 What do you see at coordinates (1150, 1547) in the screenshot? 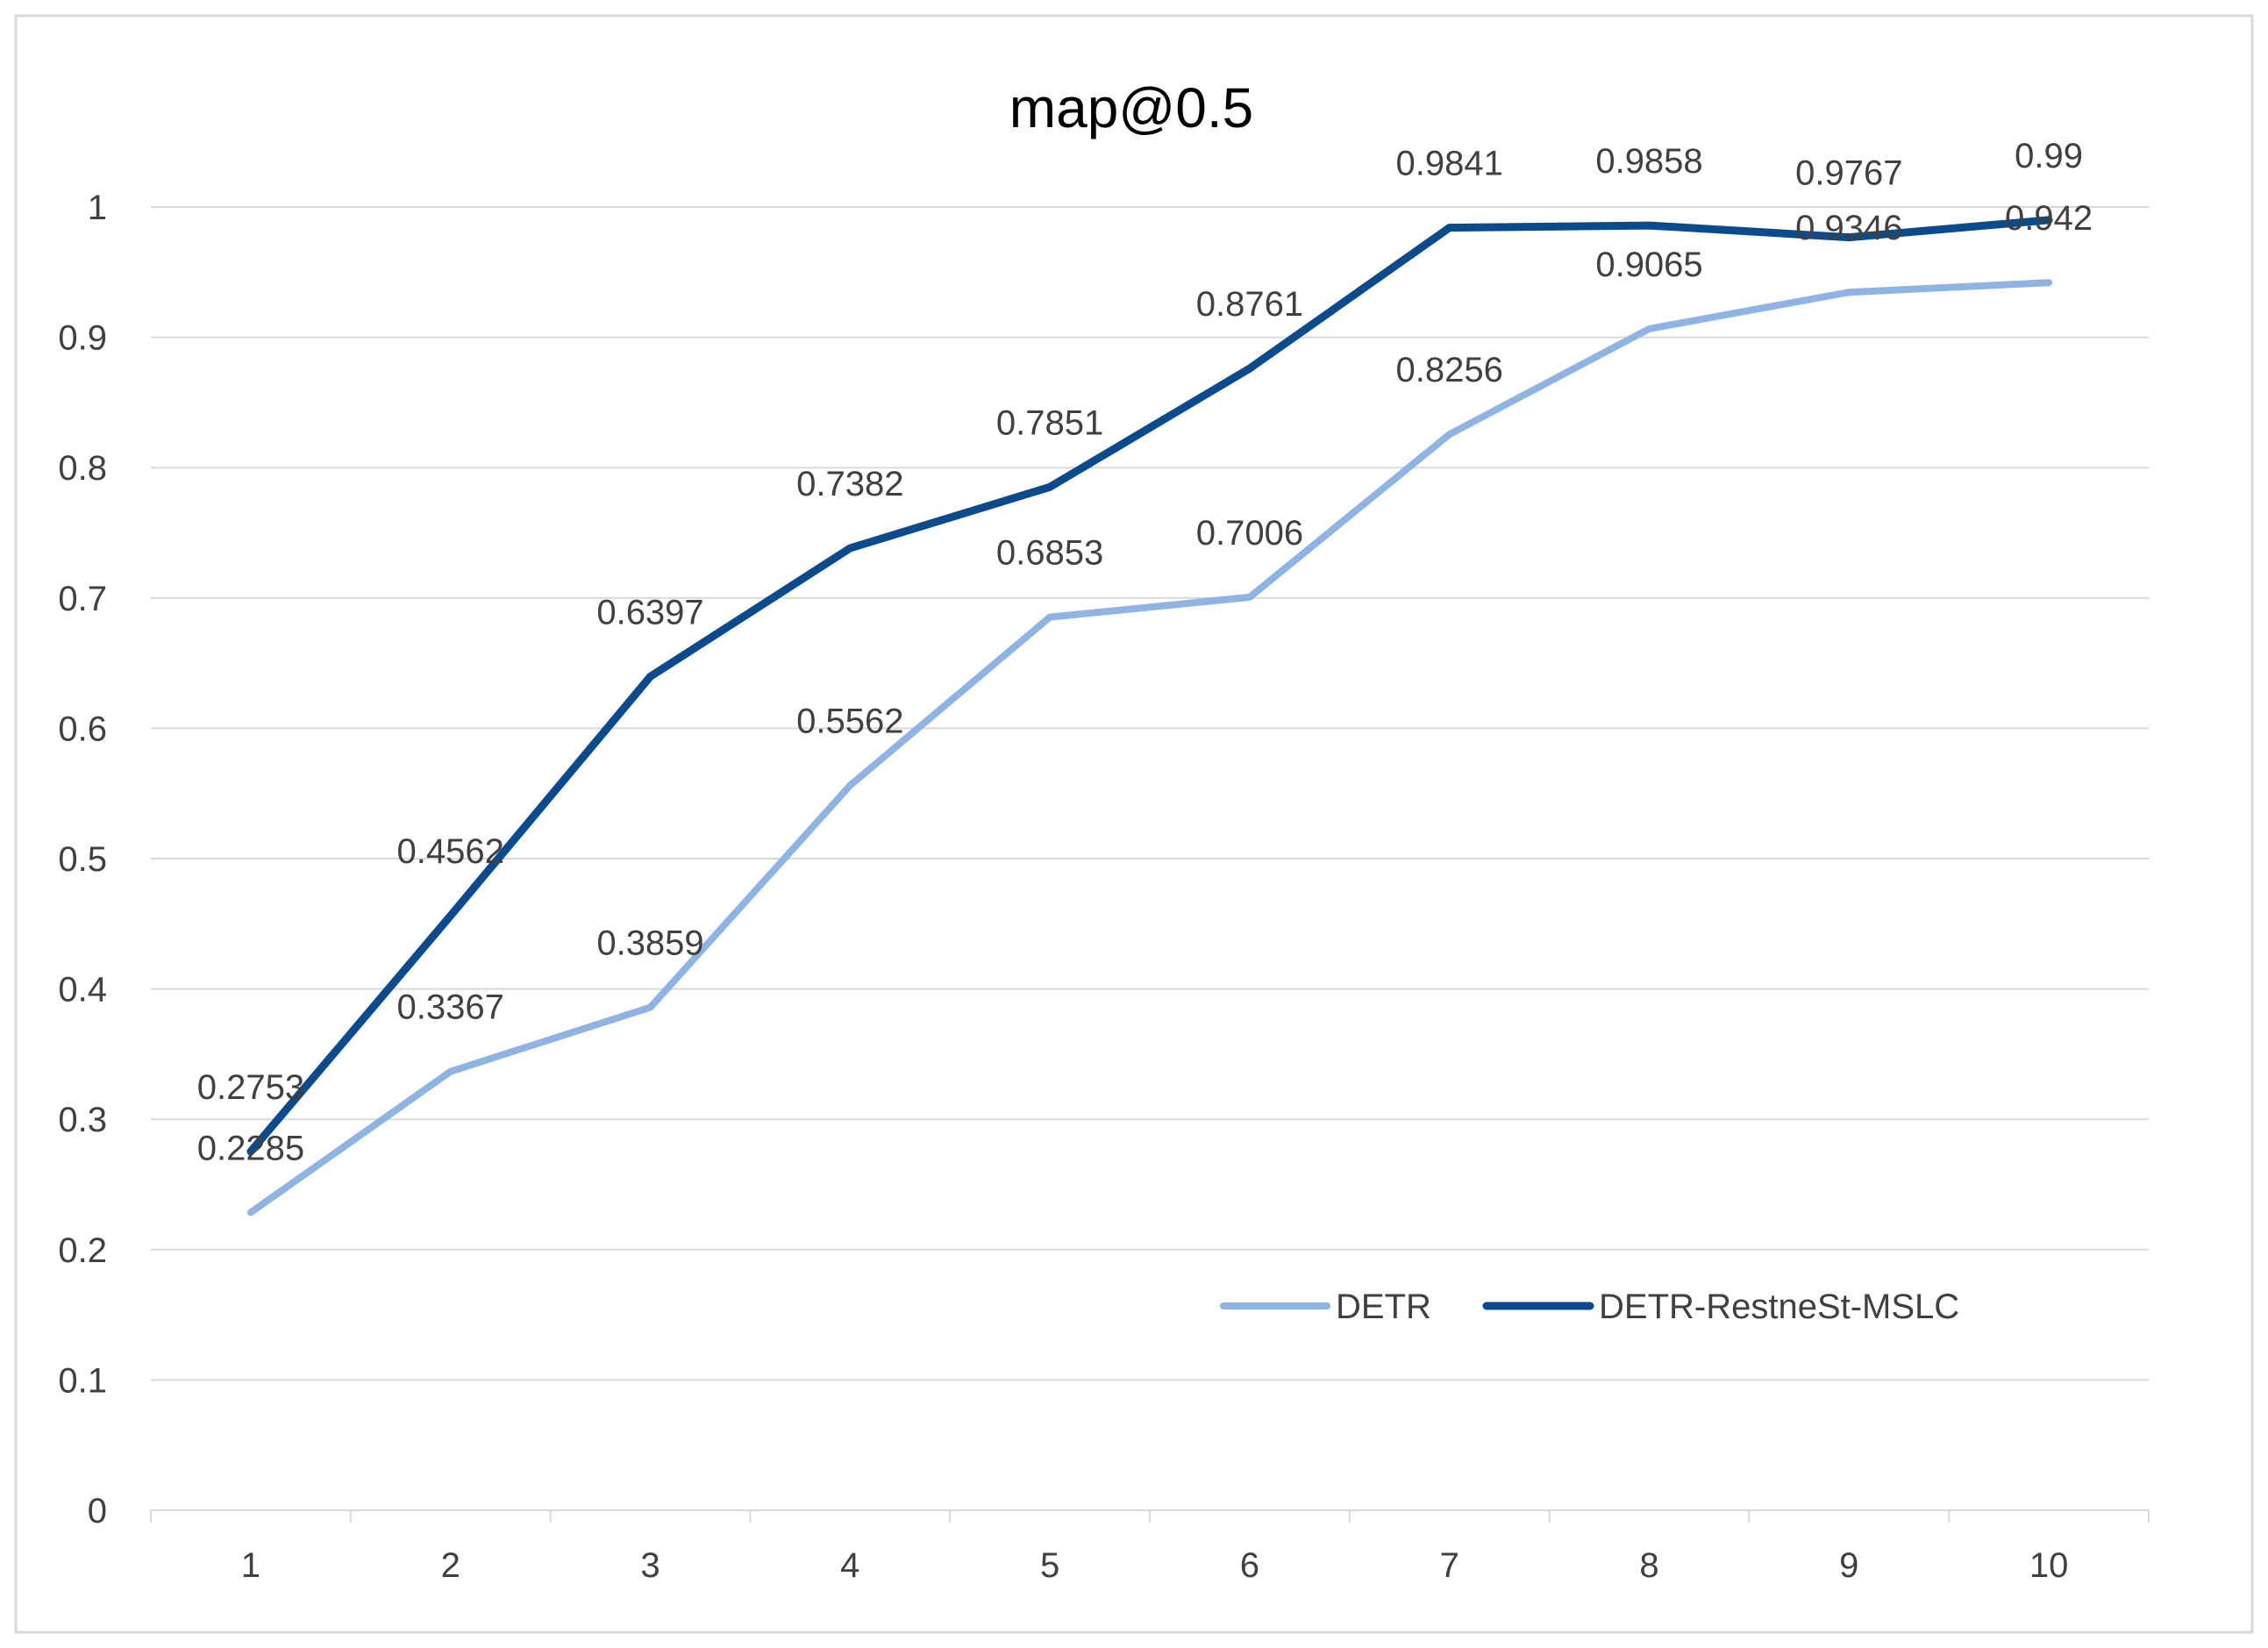
I see `x-axis-ticks: 1 2 3 4 5 6 7 8 9 10` at bounding box center [1150, 1547].